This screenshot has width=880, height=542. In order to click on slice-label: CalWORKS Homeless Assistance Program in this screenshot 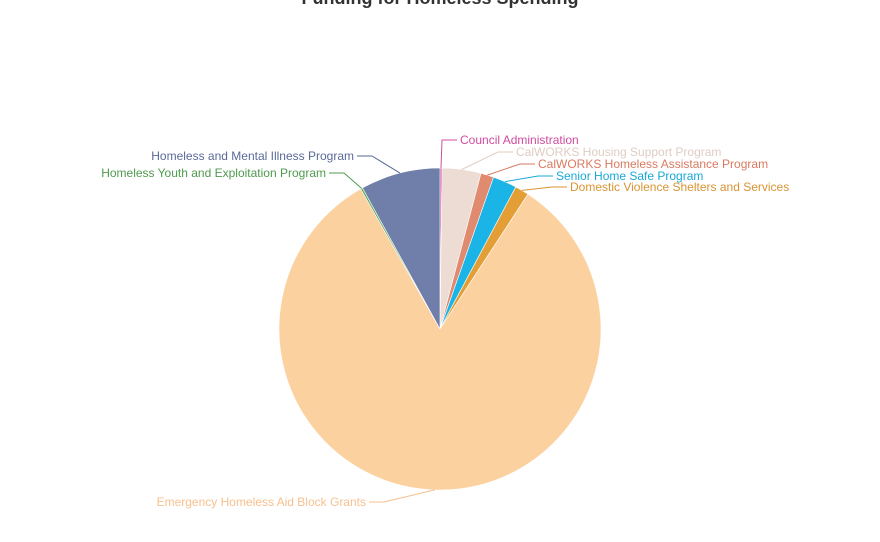, I will do `click(653, 164)`.